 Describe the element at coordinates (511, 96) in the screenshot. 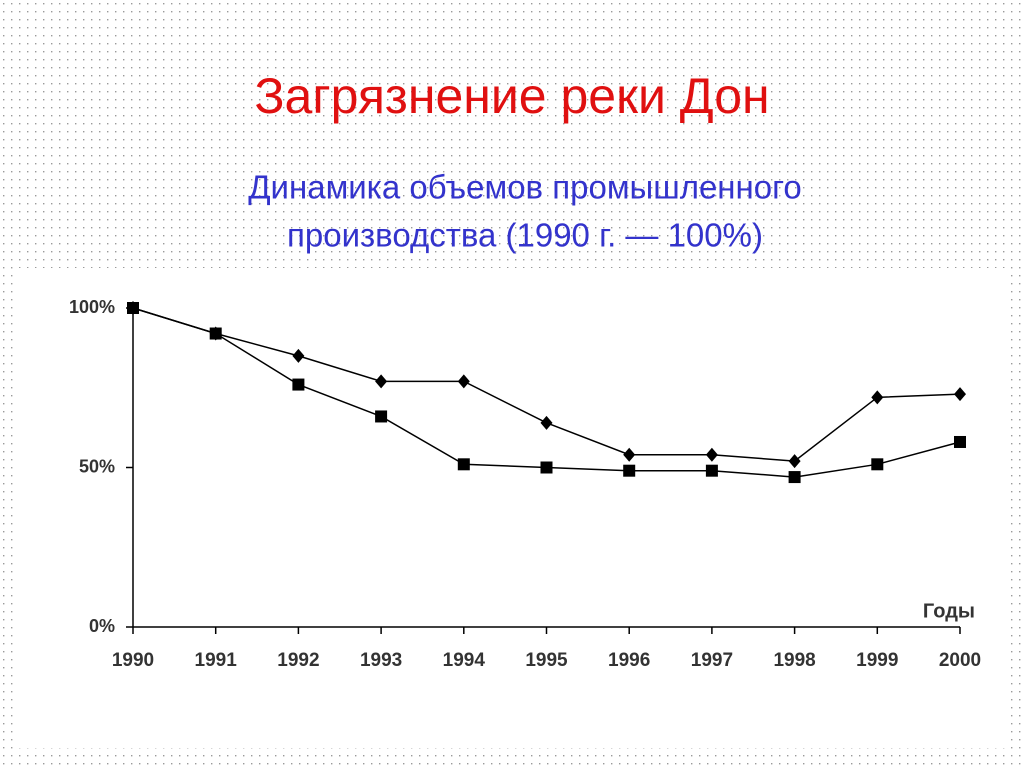

I see `chart-title: Загрязнение реки Дон` at that location.